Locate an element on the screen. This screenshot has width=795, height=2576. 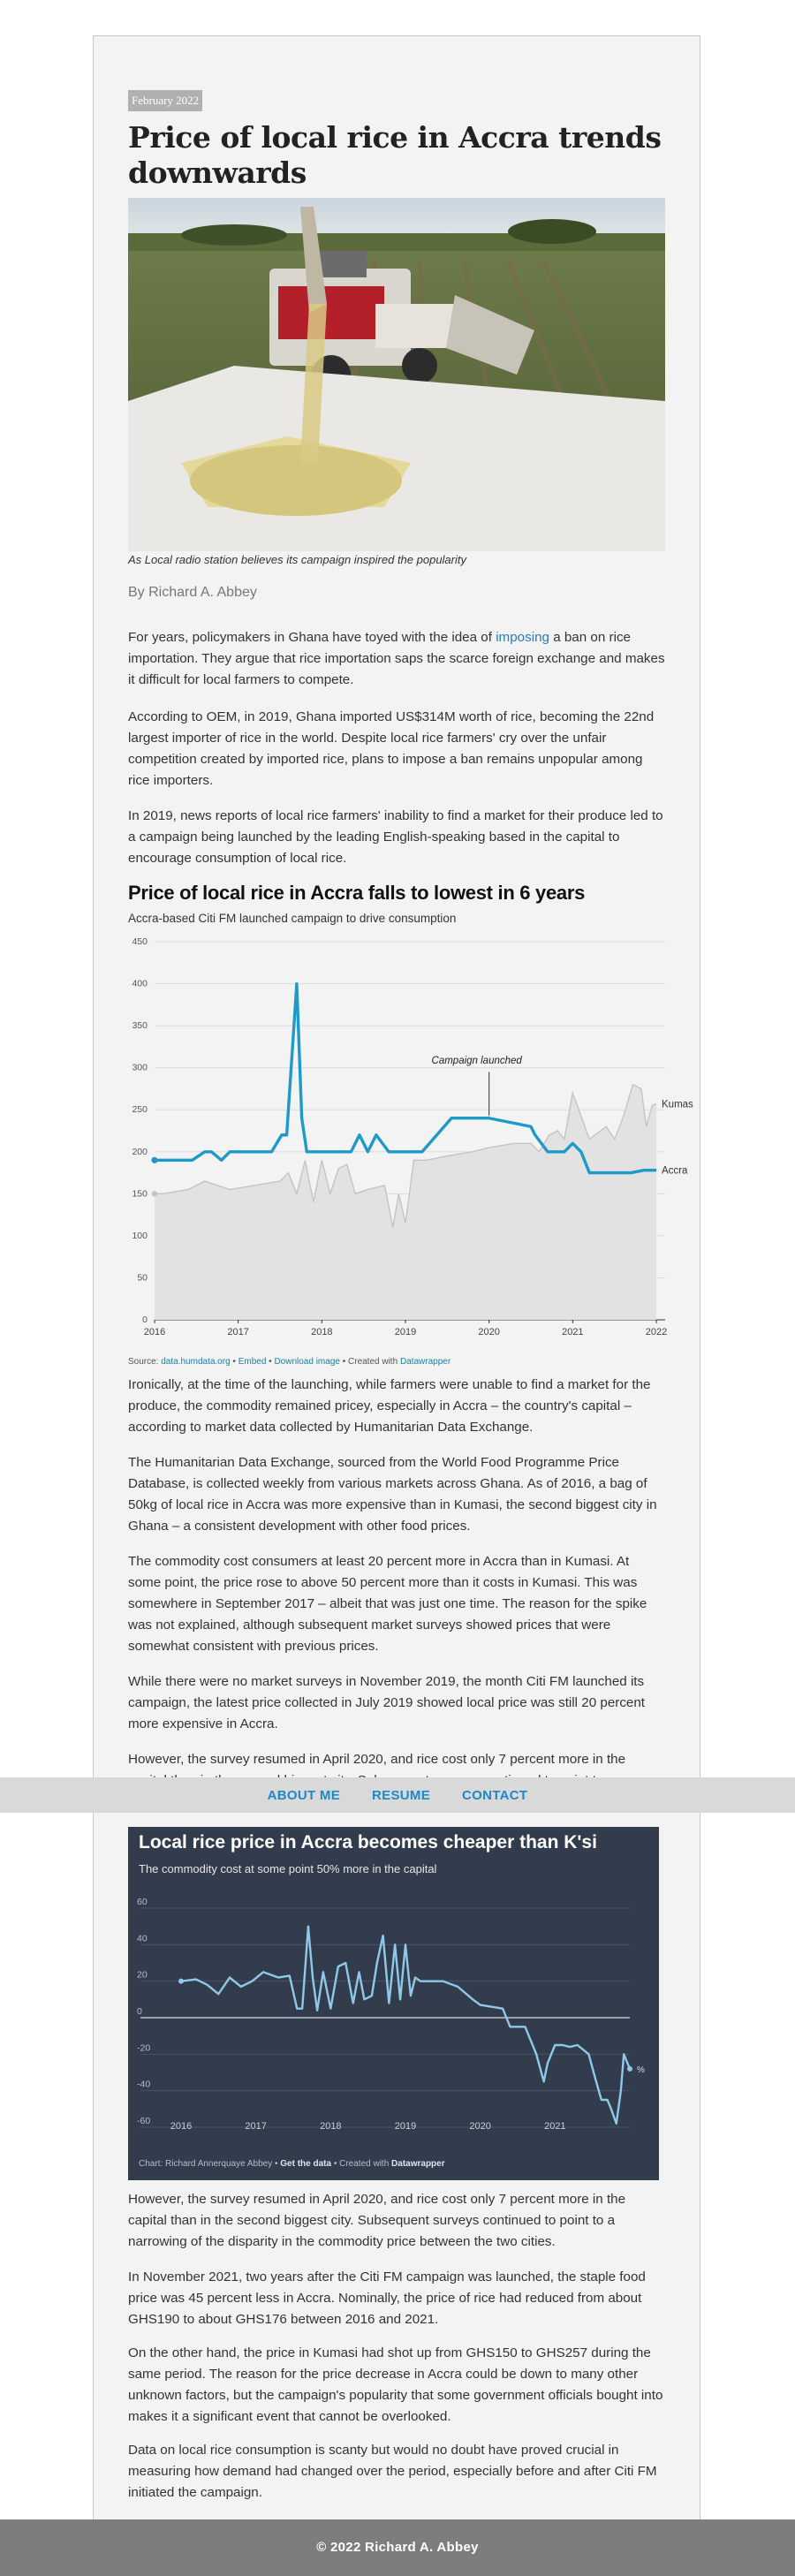
chart1-created: • Created with is located at coordinates (369, 1362).